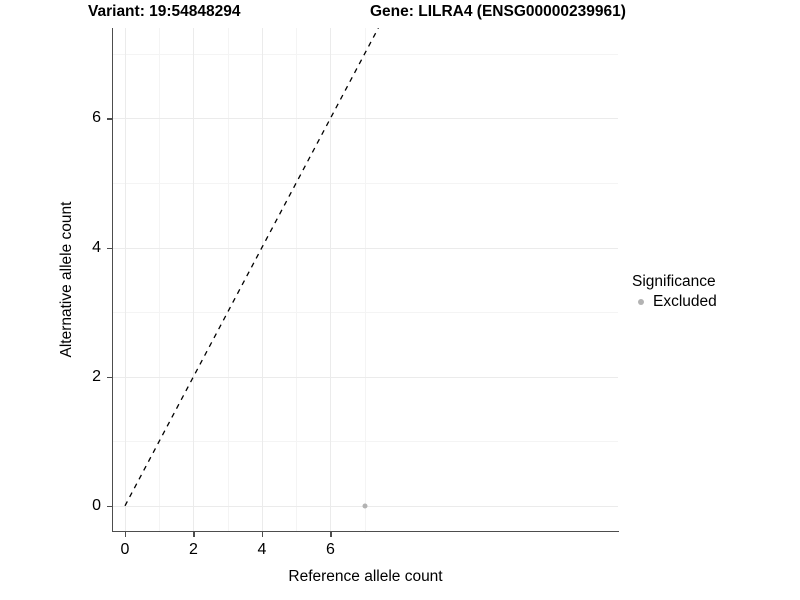 The image size is (800, 600). I want to click on y-axis-tick-label: 6, so click(96, 118).